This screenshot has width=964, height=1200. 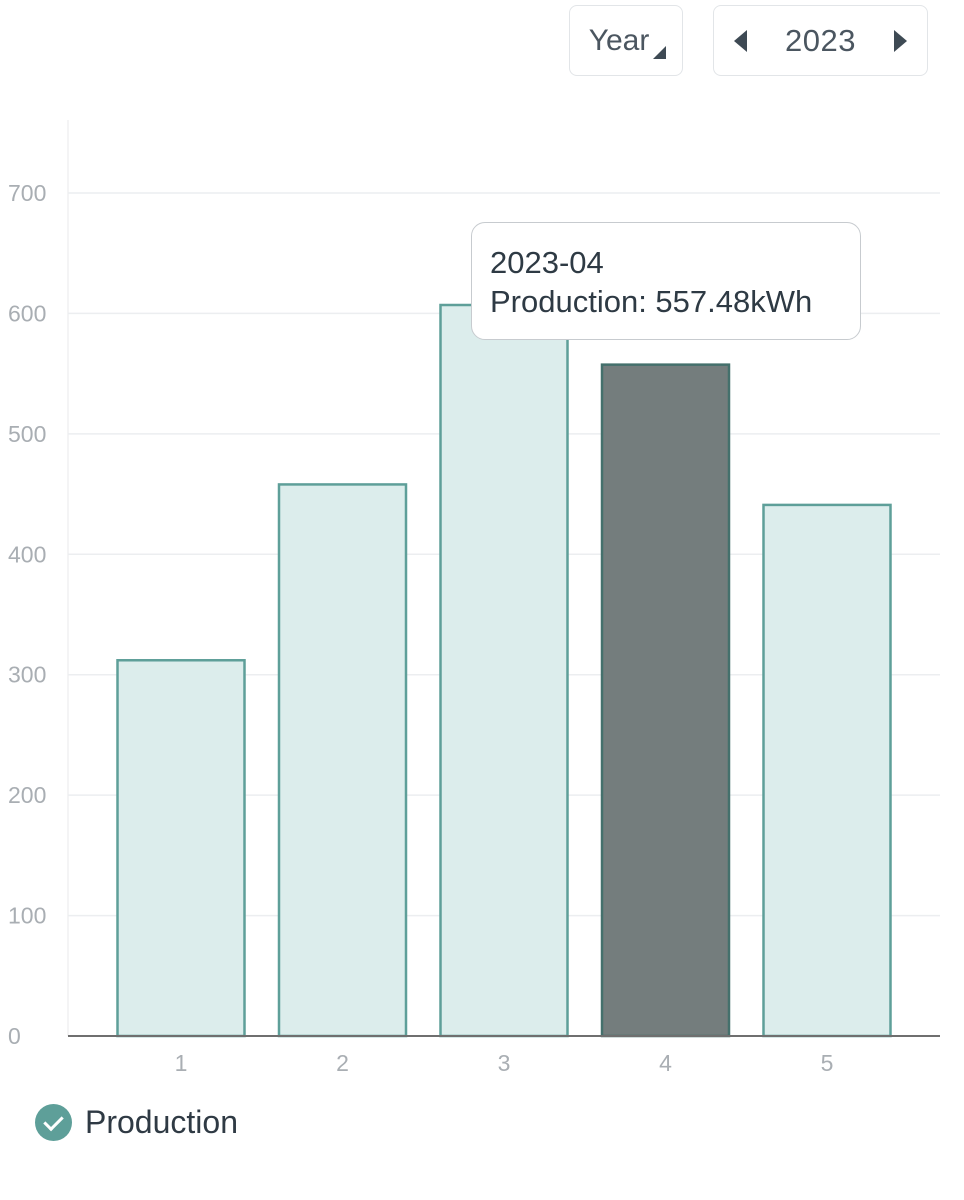 What do you see at coordinates (504, 1063) in the screenshot?
I see `x-tick-label: 3` at bounding box center [504, 1063].